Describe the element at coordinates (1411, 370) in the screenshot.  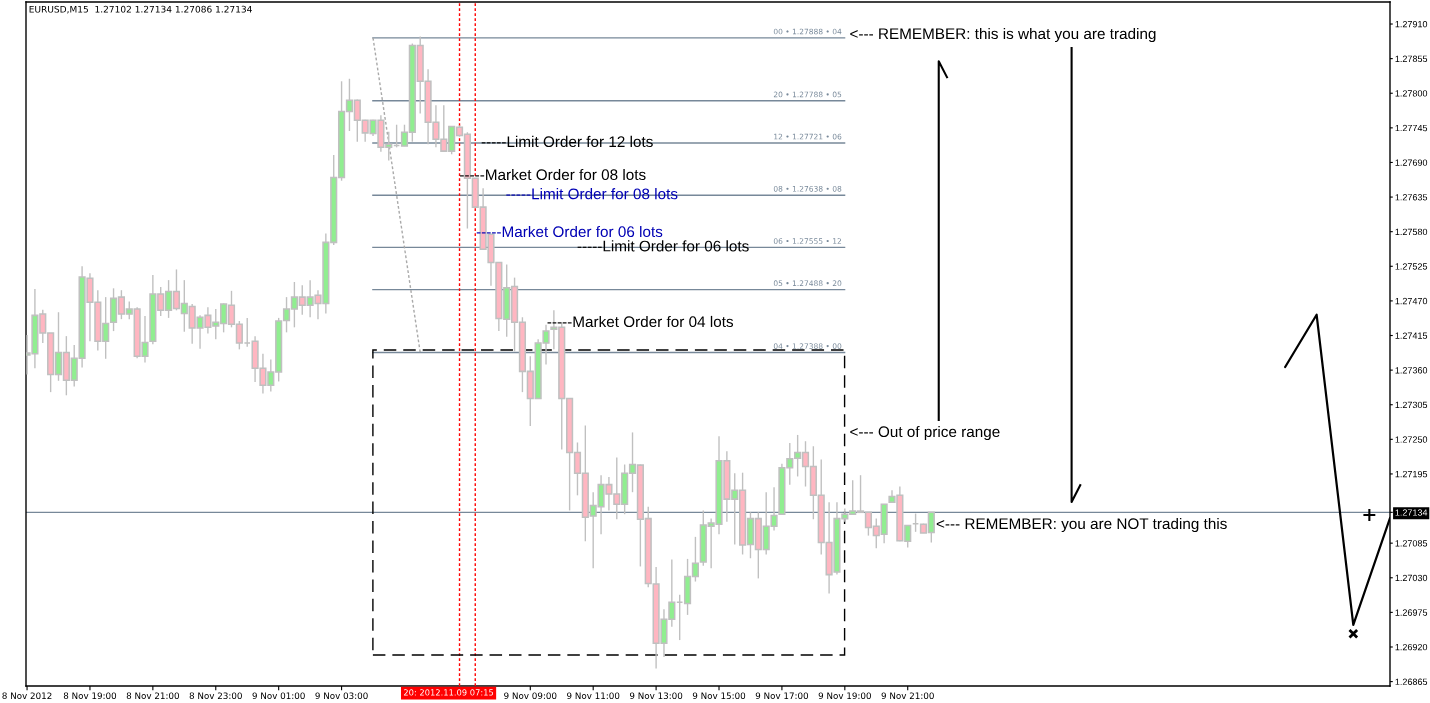
I see `y-tick-label: 1.27360` at that location.